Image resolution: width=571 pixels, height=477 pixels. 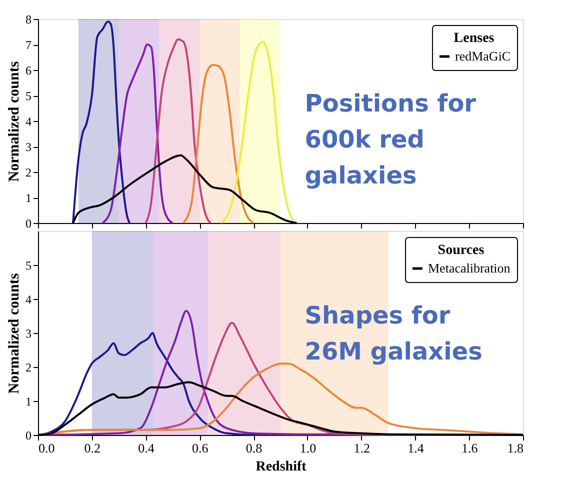 What do you see at coordinates (469, 448) in the screenshot?
I see `x-tick-label: 1.6` at bounding box center [469, 448].